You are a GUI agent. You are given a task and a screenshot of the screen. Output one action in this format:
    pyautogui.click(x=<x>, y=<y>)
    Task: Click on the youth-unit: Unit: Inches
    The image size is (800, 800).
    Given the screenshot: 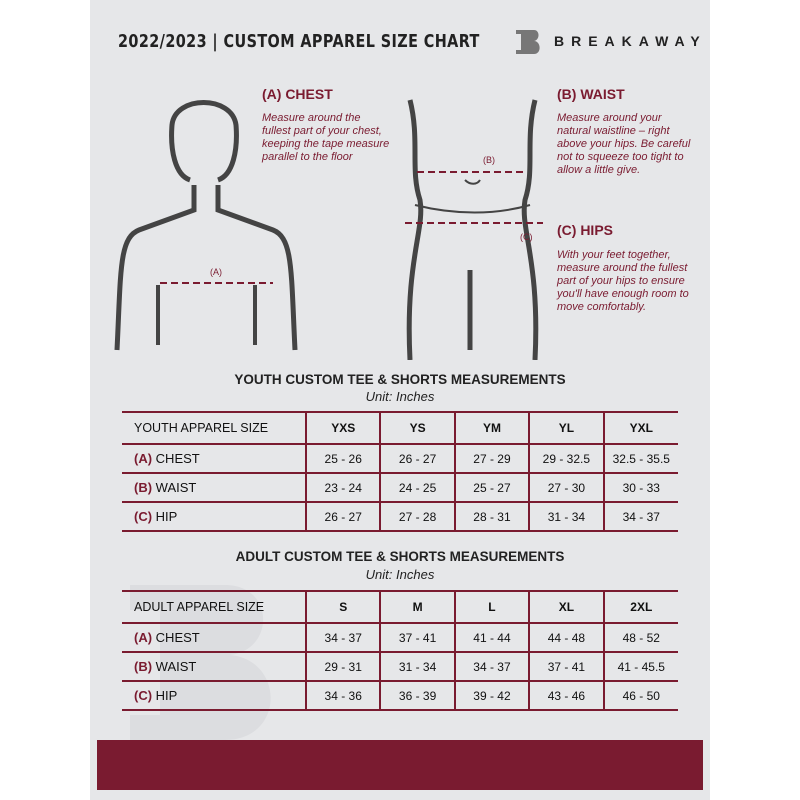 What is the action you would take?
    pyautogui.click(x=400, y=396)
    